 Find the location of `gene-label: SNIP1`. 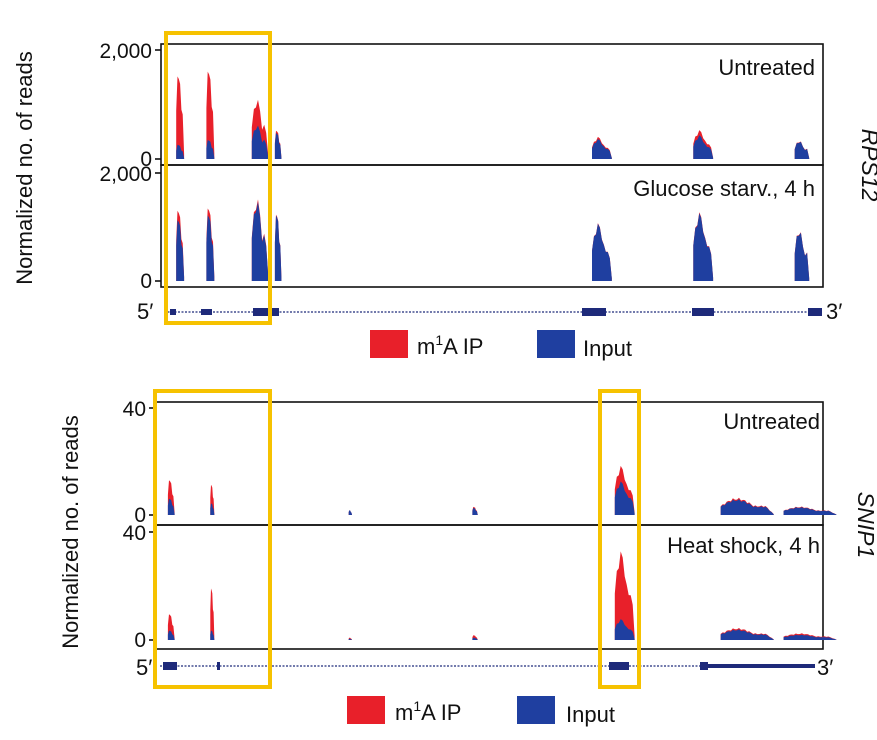

gene-label: SNIP1 is located at coordinates (865, 525).